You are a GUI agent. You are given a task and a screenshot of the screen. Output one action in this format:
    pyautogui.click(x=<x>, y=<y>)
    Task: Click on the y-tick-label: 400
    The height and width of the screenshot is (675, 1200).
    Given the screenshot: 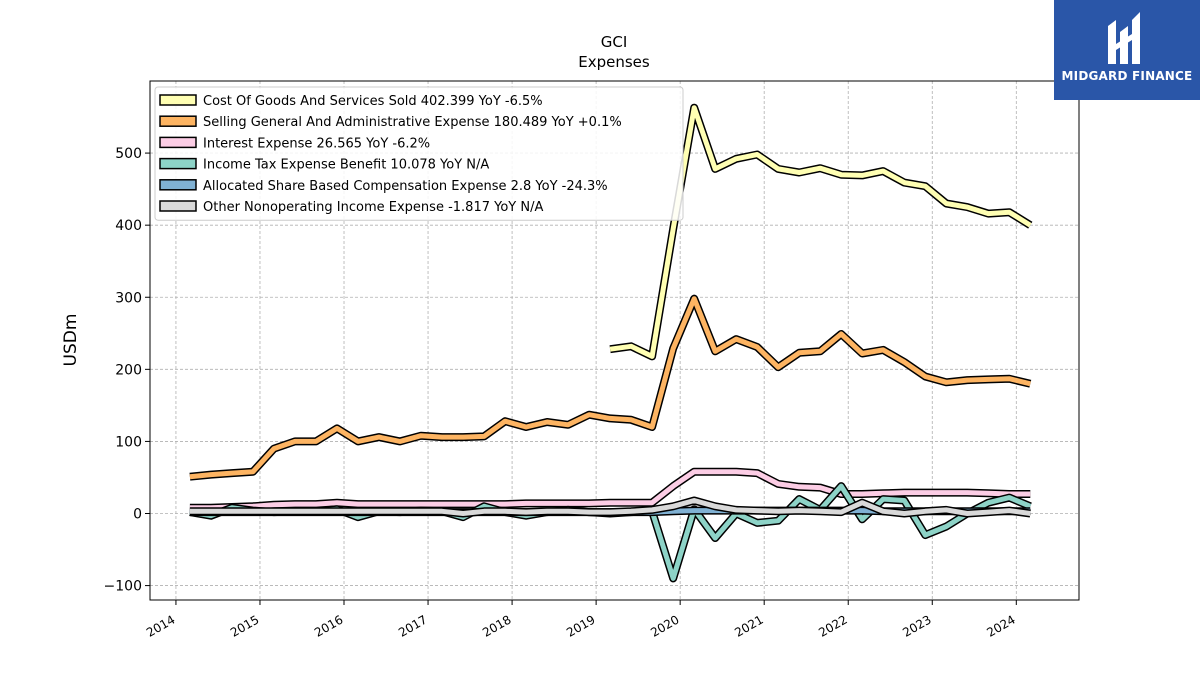 What is the action you would take?
    pyautogui.click(x=128, y=226)
    